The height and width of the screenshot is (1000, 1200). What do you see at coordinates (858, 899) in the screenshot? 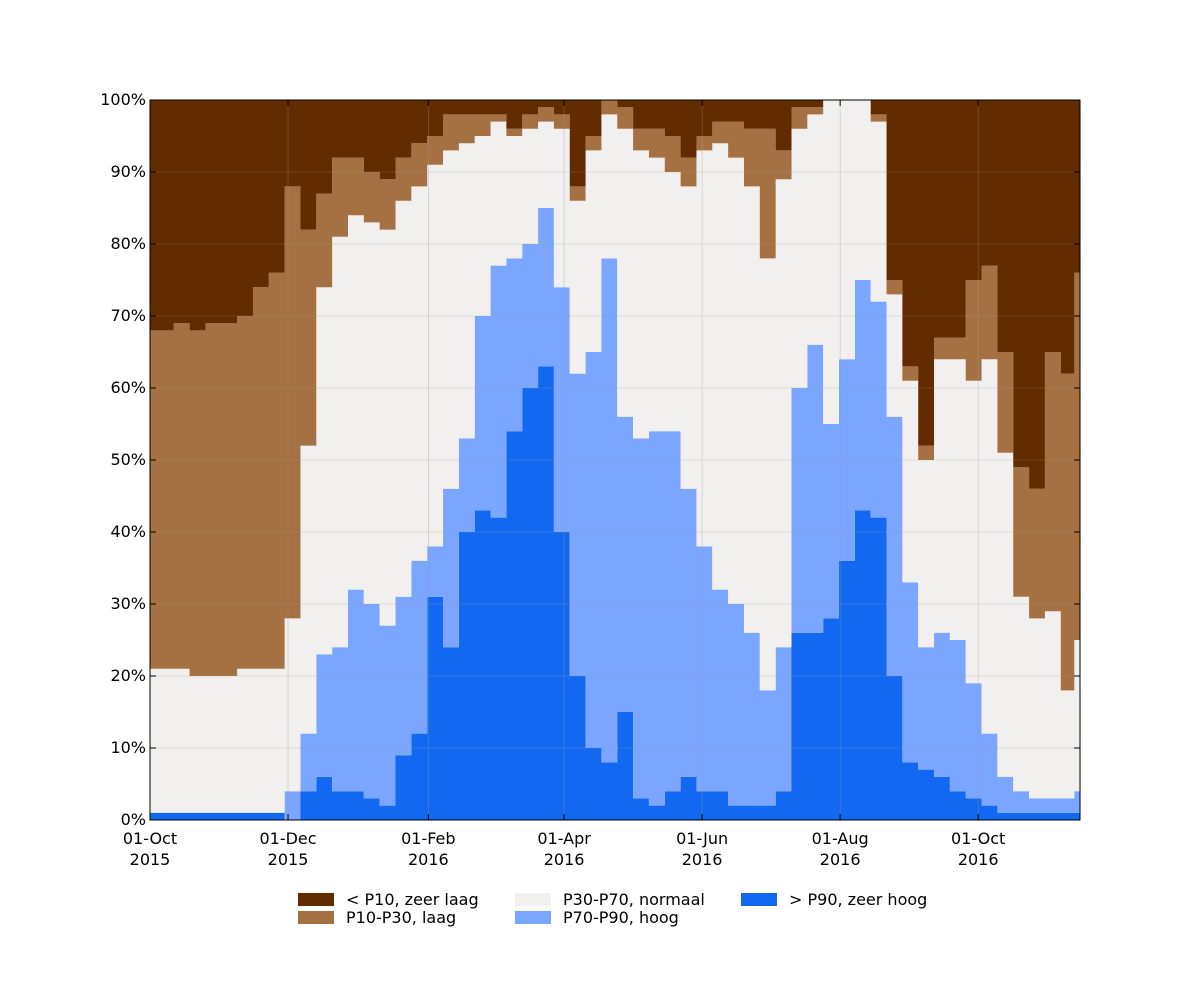
I see `legend-label: > P90, zeer hoog` at bounding box center [858, 899].